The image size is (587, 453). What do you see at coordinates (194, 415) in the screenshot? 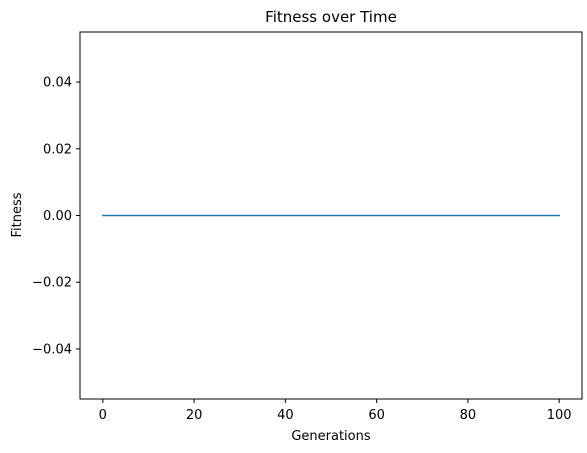
I see `x-tick-label: 20` at bounding box center [194, 415].